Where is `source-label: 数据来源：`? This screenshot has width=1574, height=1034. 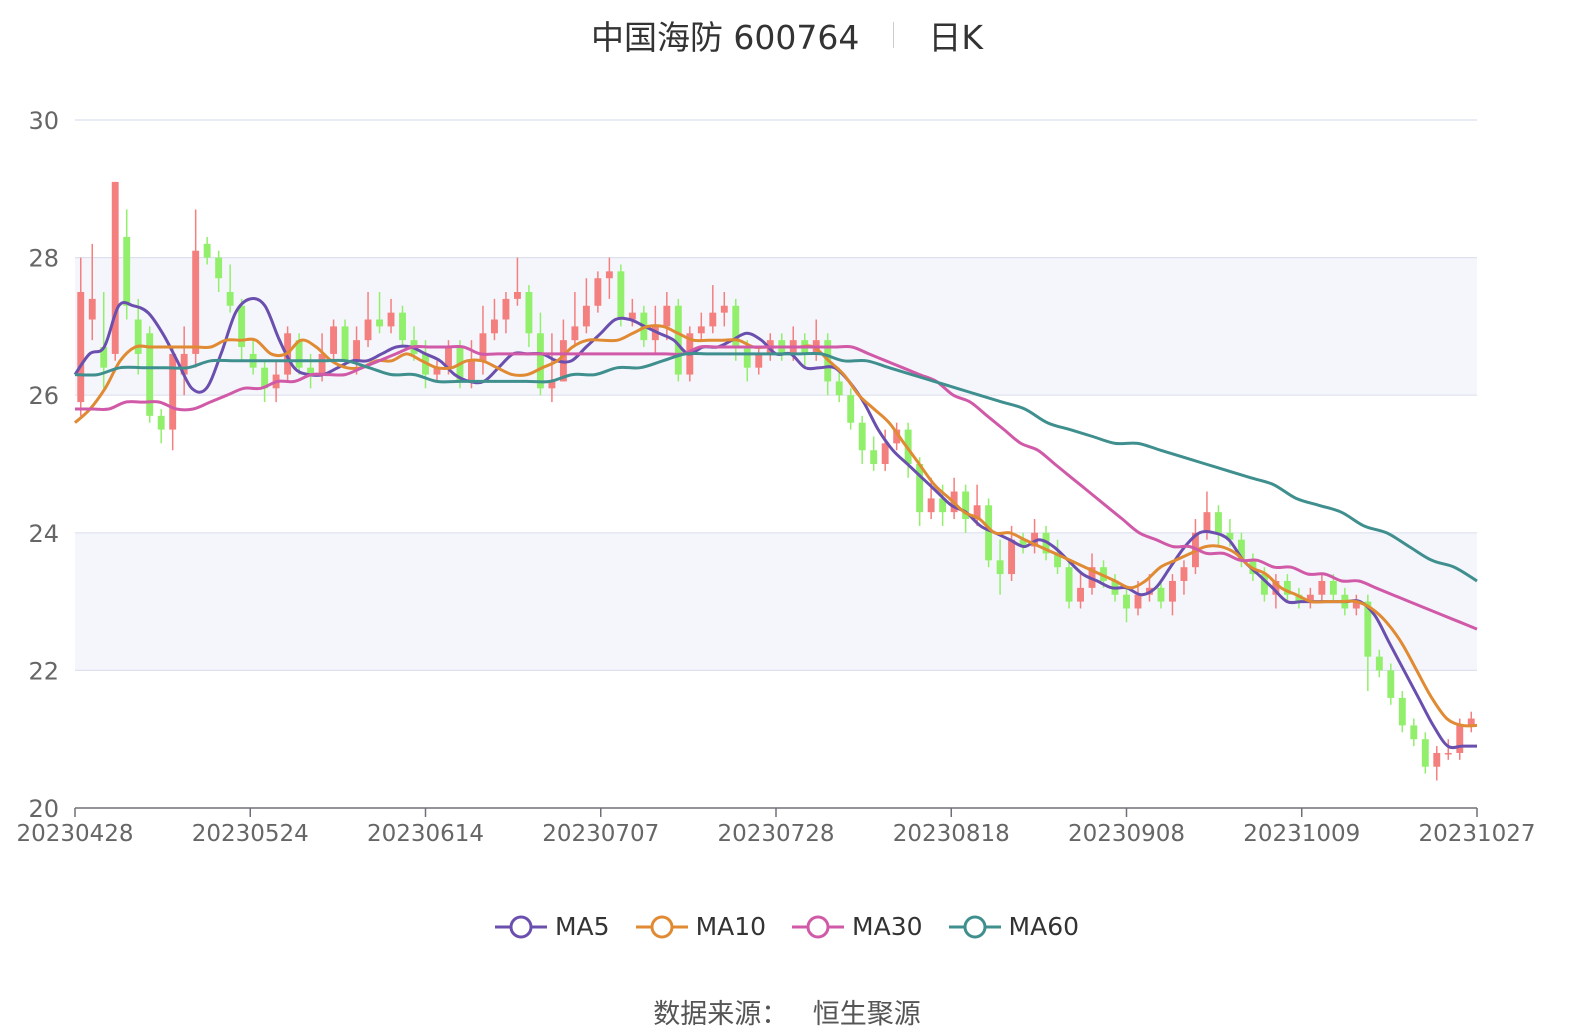
source-label: 数据来源： is located at coordinates (721, 1014).